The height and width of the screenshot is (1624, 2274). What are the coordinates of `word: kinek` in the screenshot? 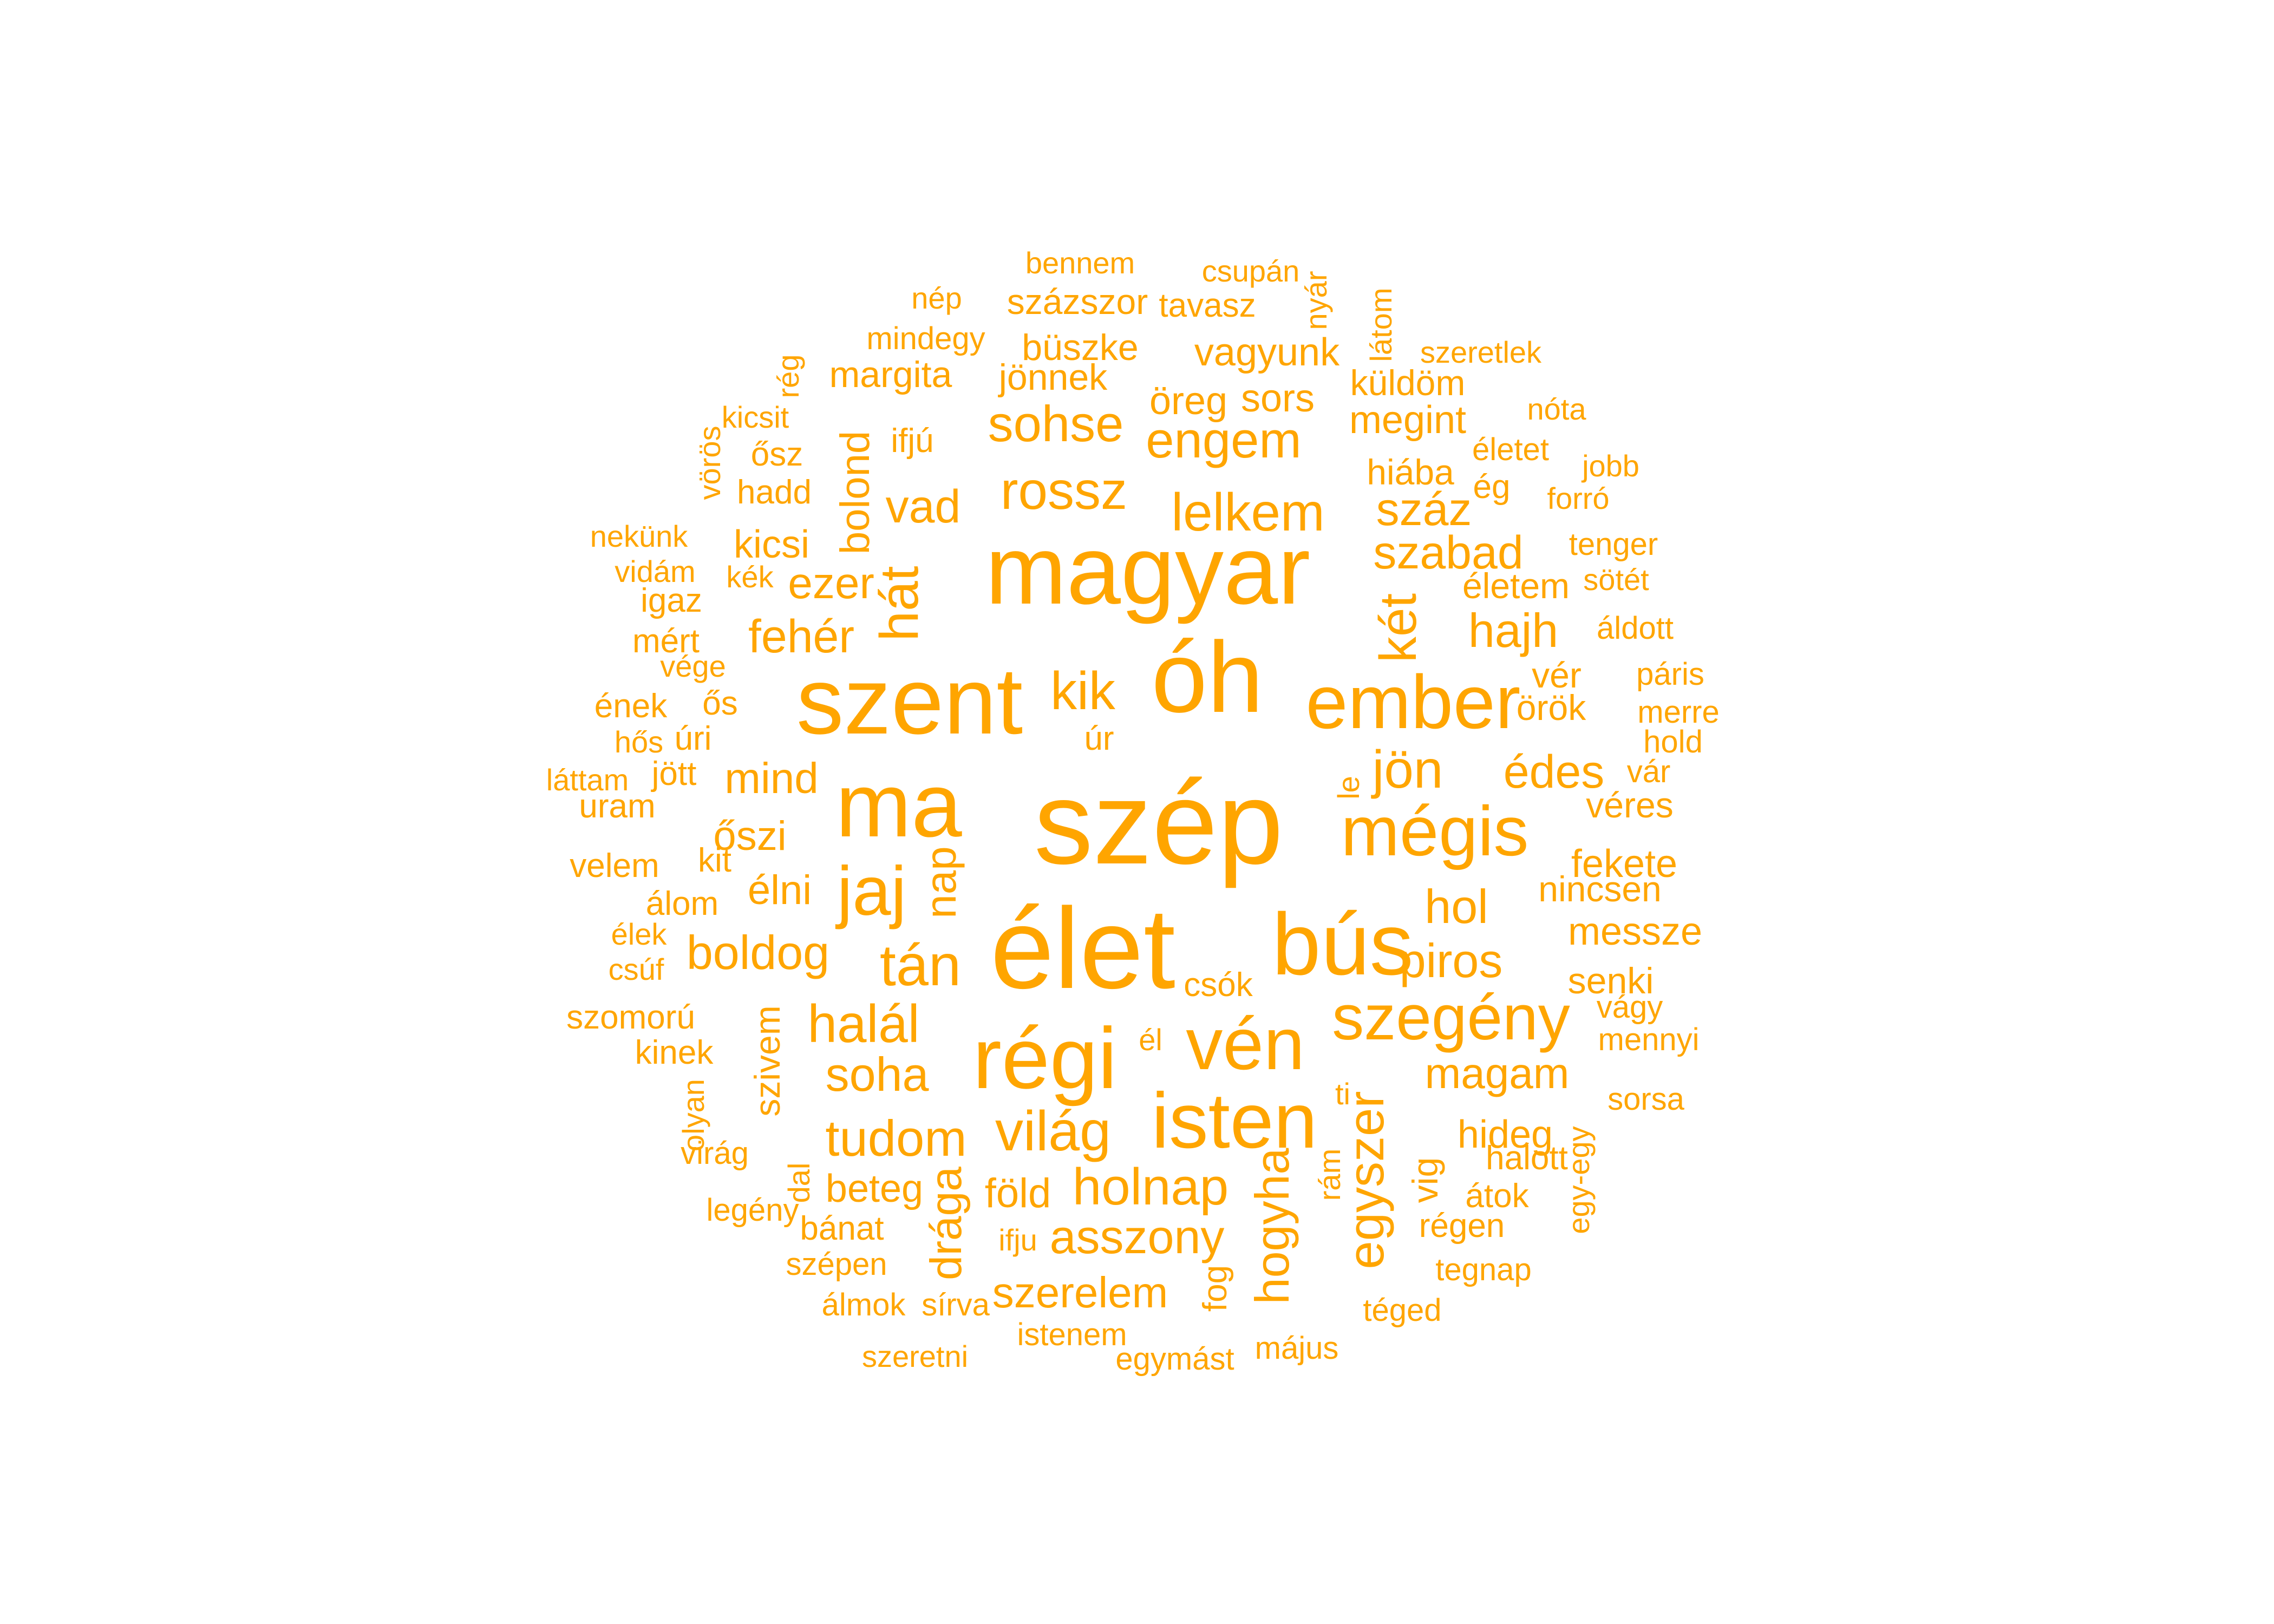 It's located at (674, 1052).